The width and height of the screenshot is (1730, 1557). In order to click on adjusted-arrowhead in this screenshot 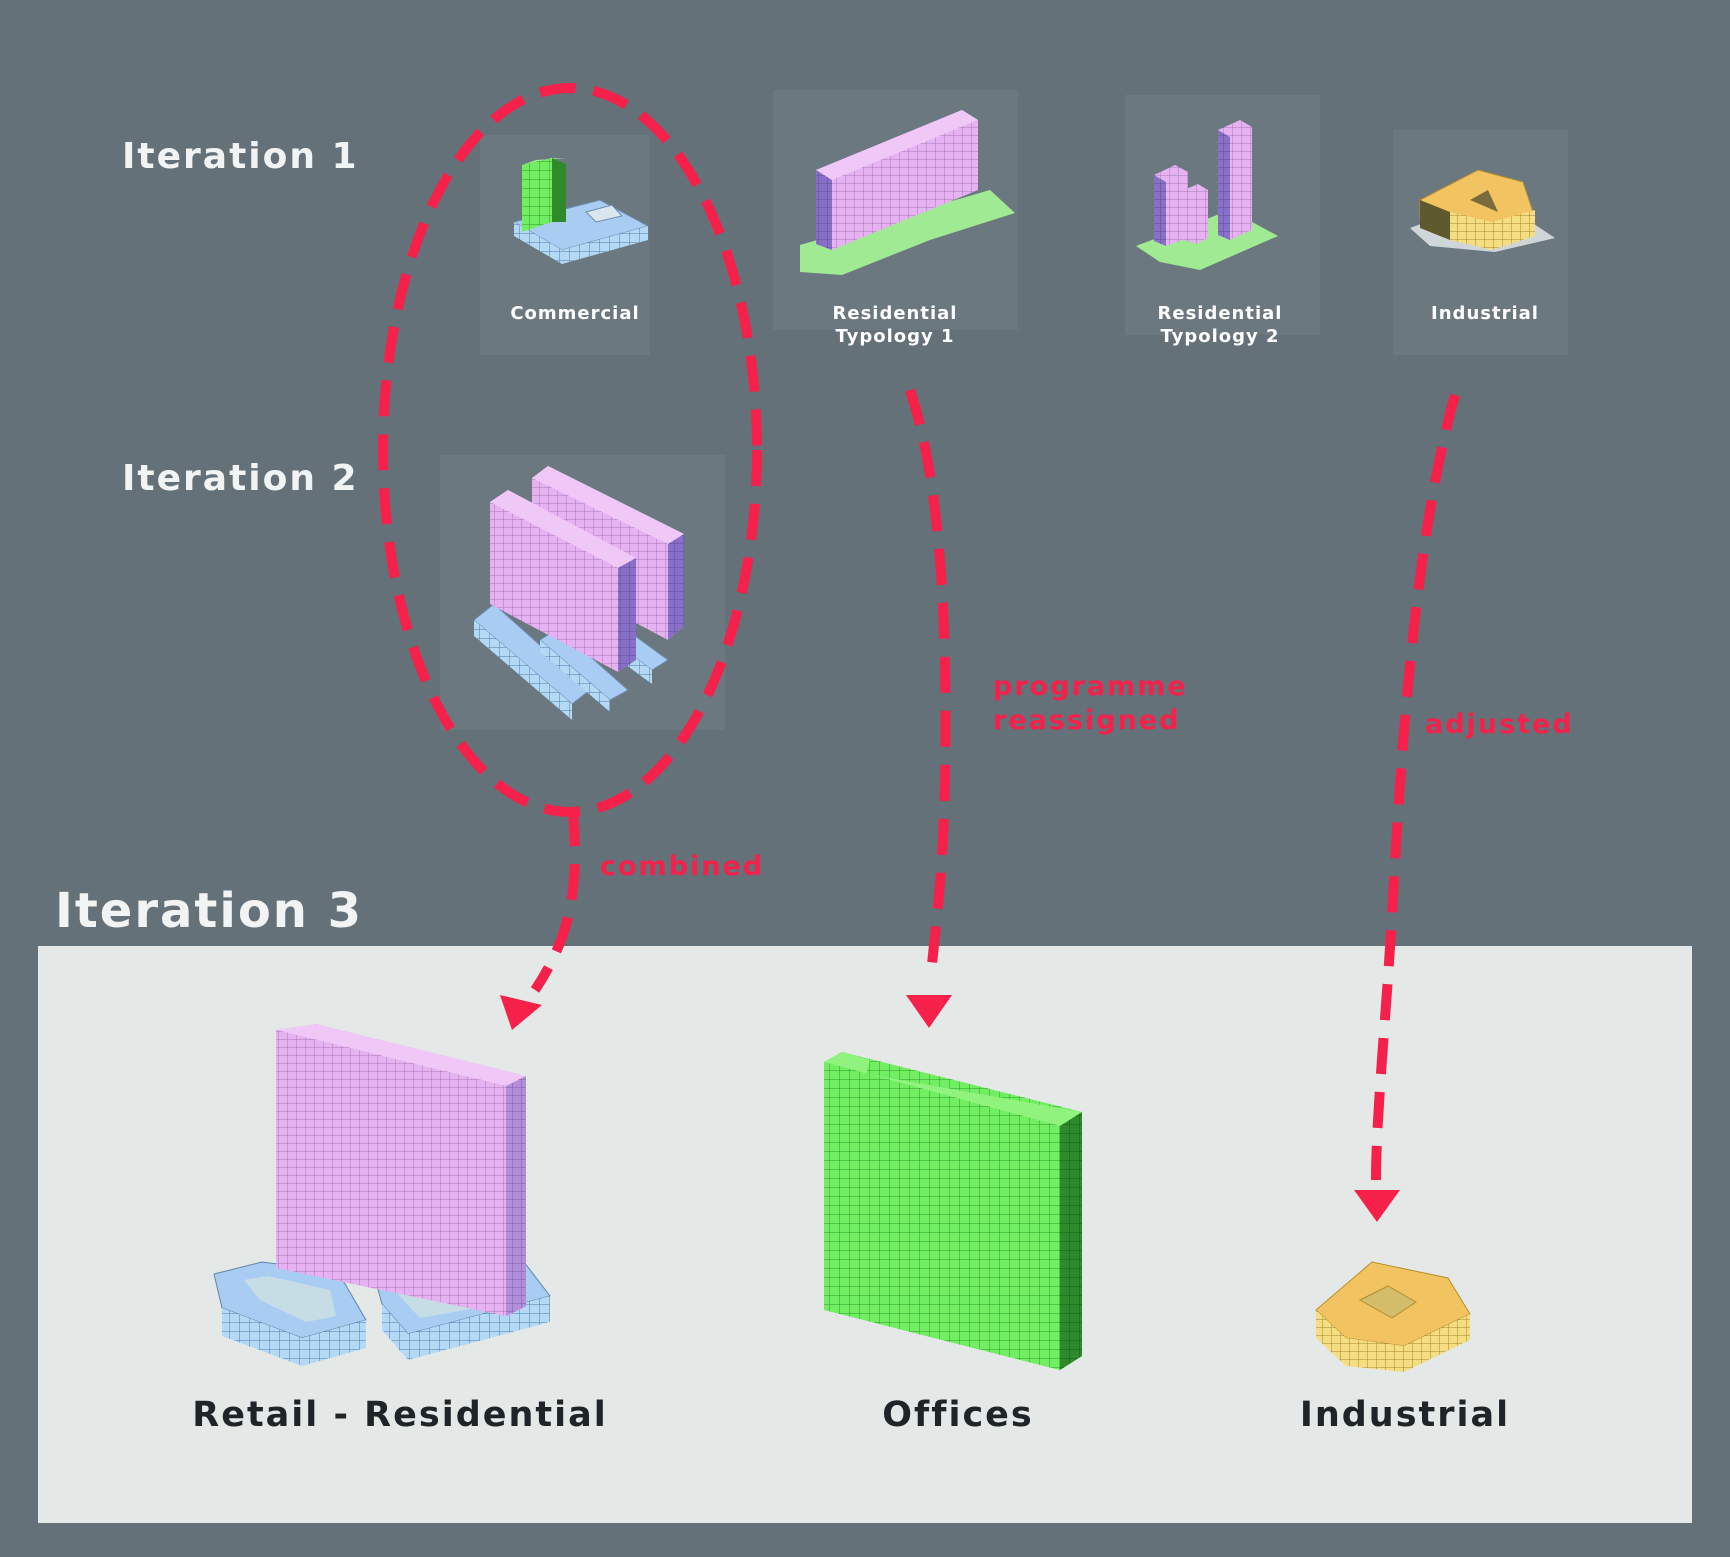, I will do `click(1377, 1206)`.